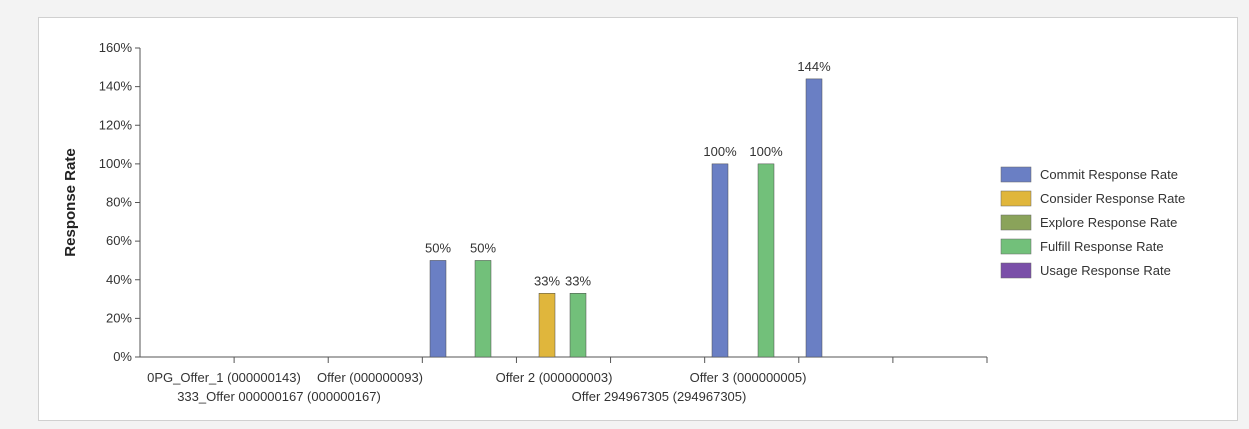 This screenshot has width=1249, height=429. I want to click on y-tick-label: 20%, so click(119, 317).